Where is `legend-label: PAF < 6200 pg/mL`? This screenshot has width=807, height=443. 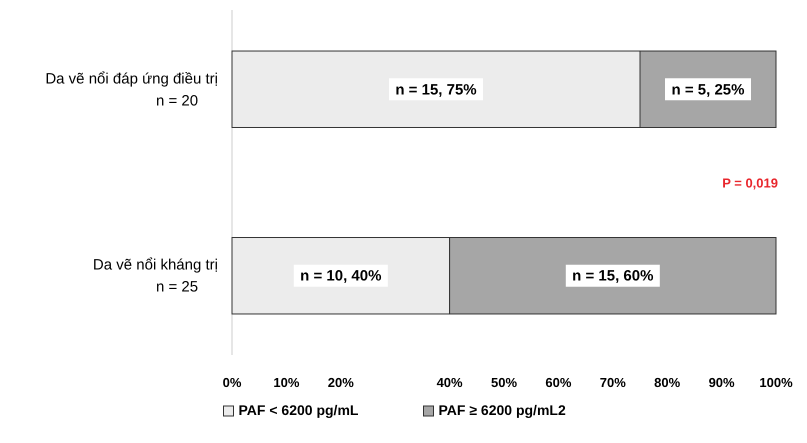 legend-label: PAF < 6200 pg/mL is located at coordinates (298, 410).